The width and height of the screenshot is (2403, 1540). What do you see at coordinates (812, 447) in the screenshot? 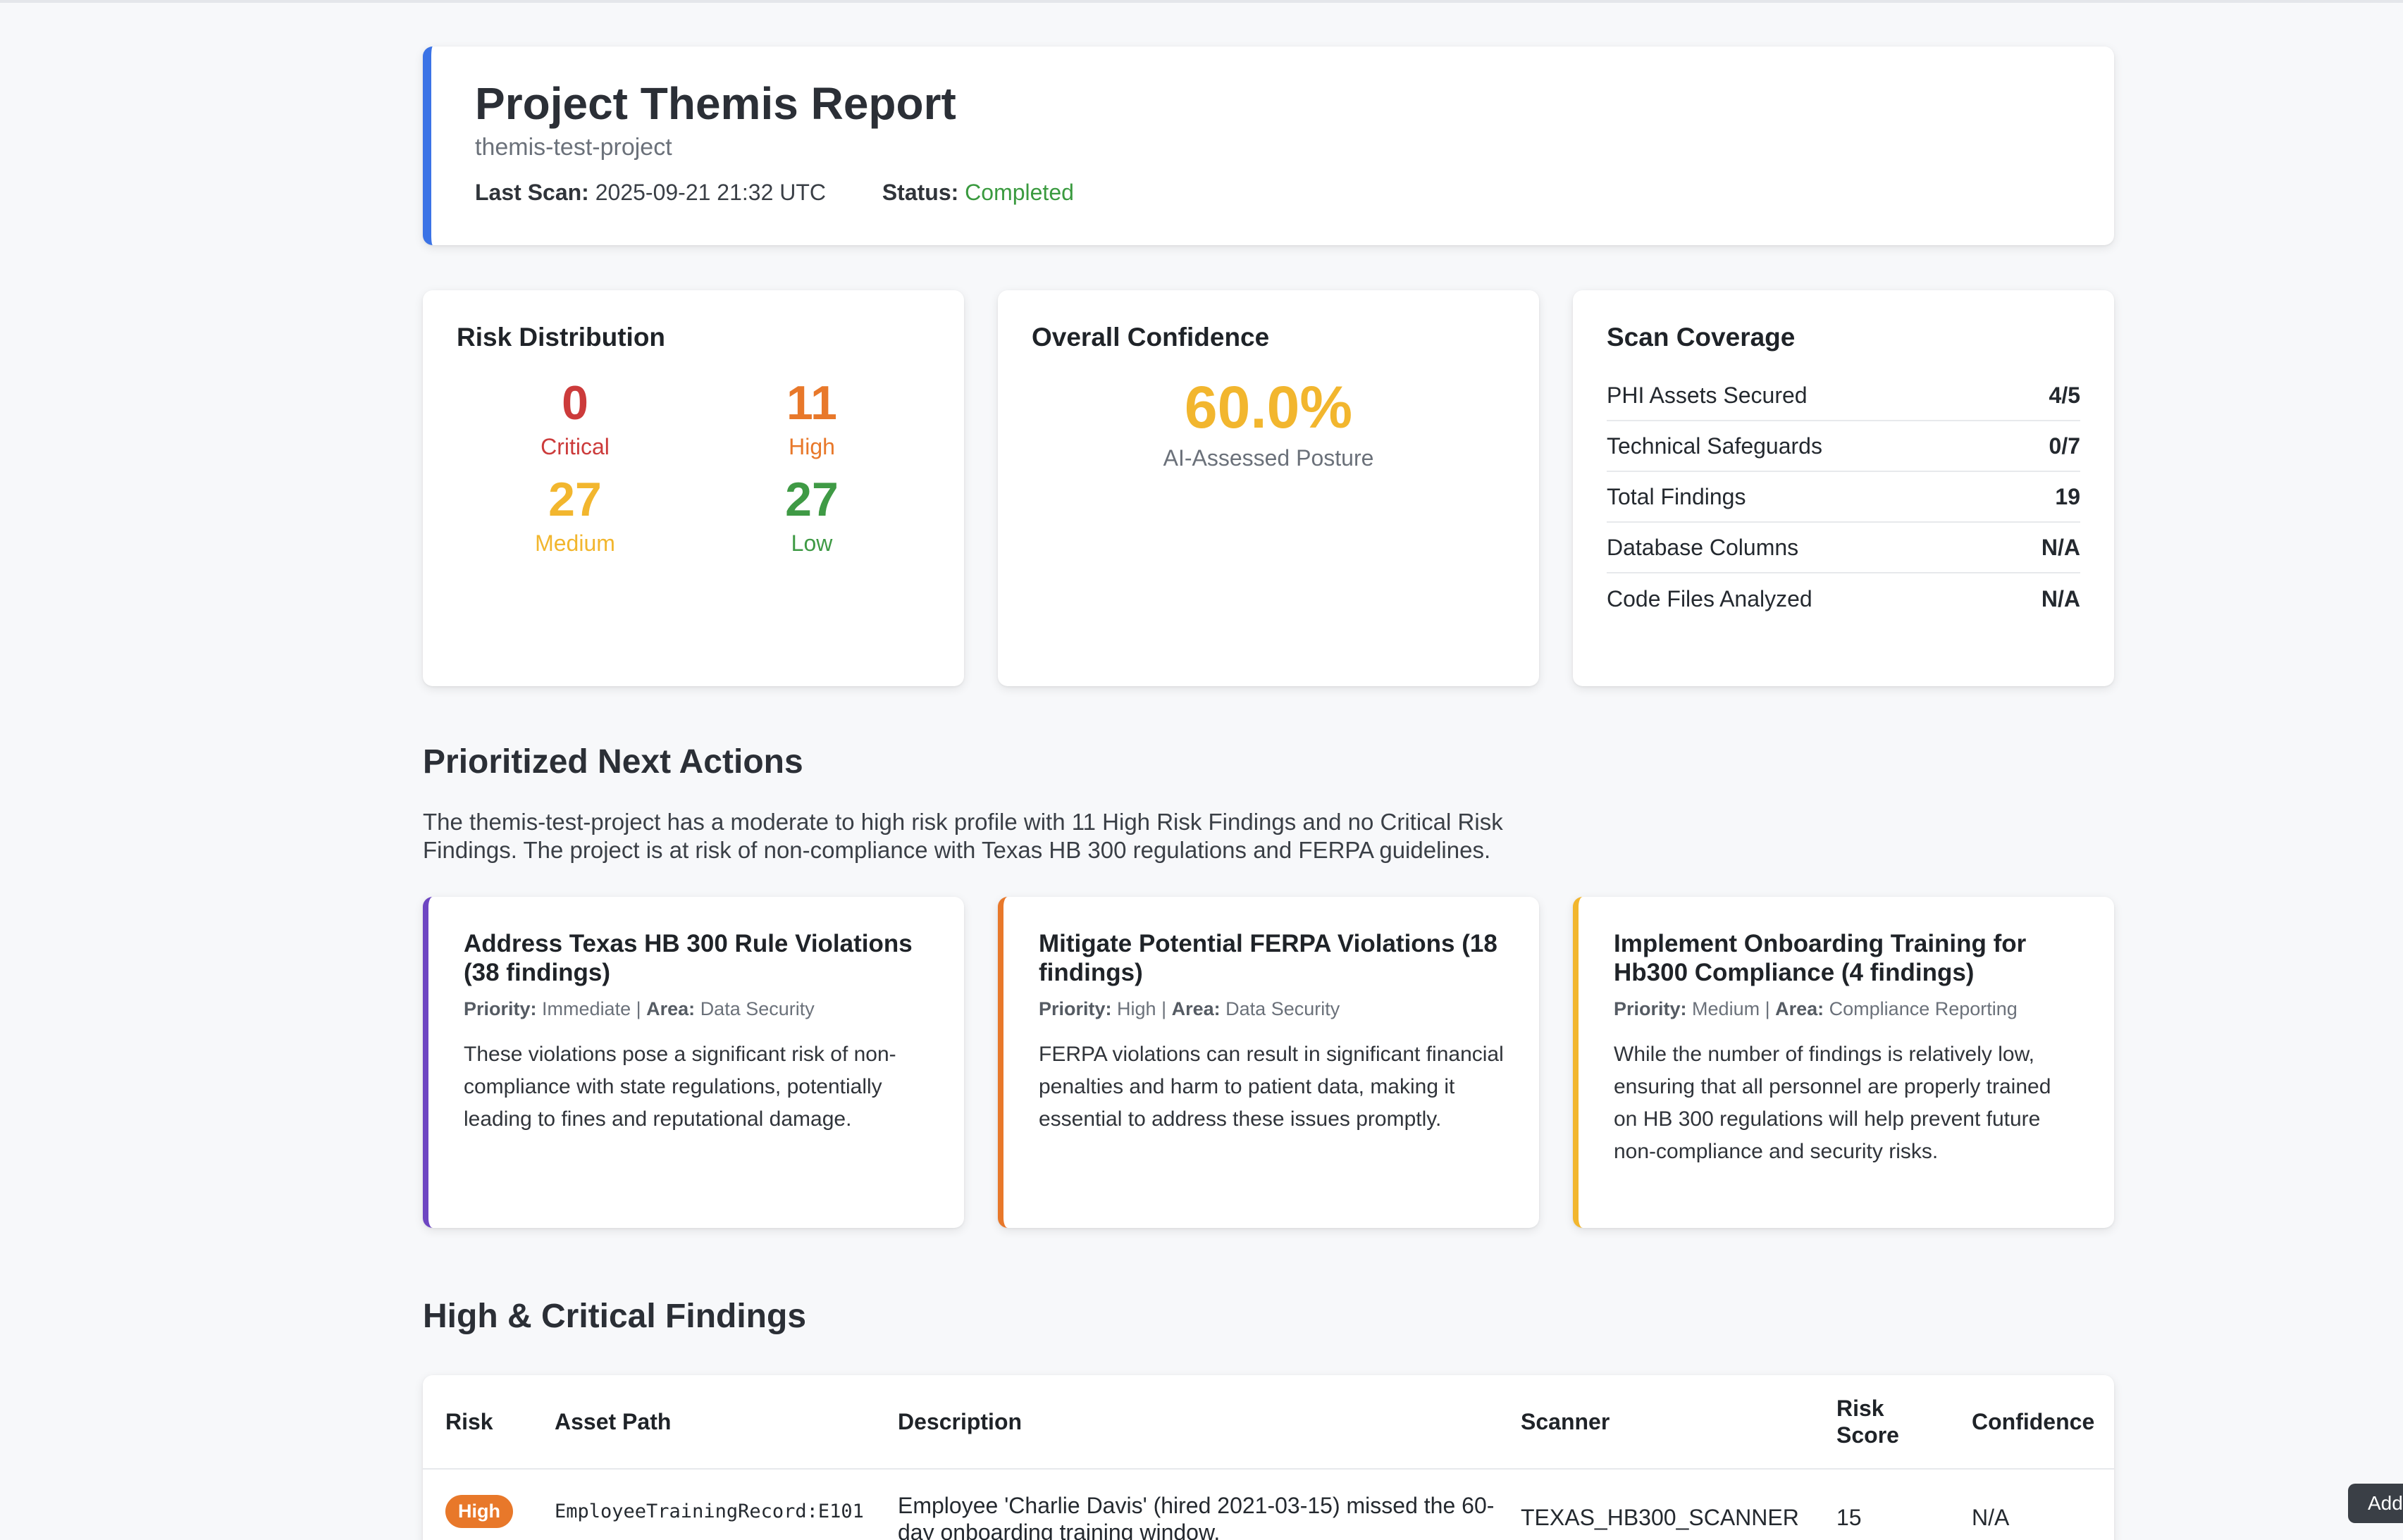
I see `high-label: High` at bounding box center [812, 447].